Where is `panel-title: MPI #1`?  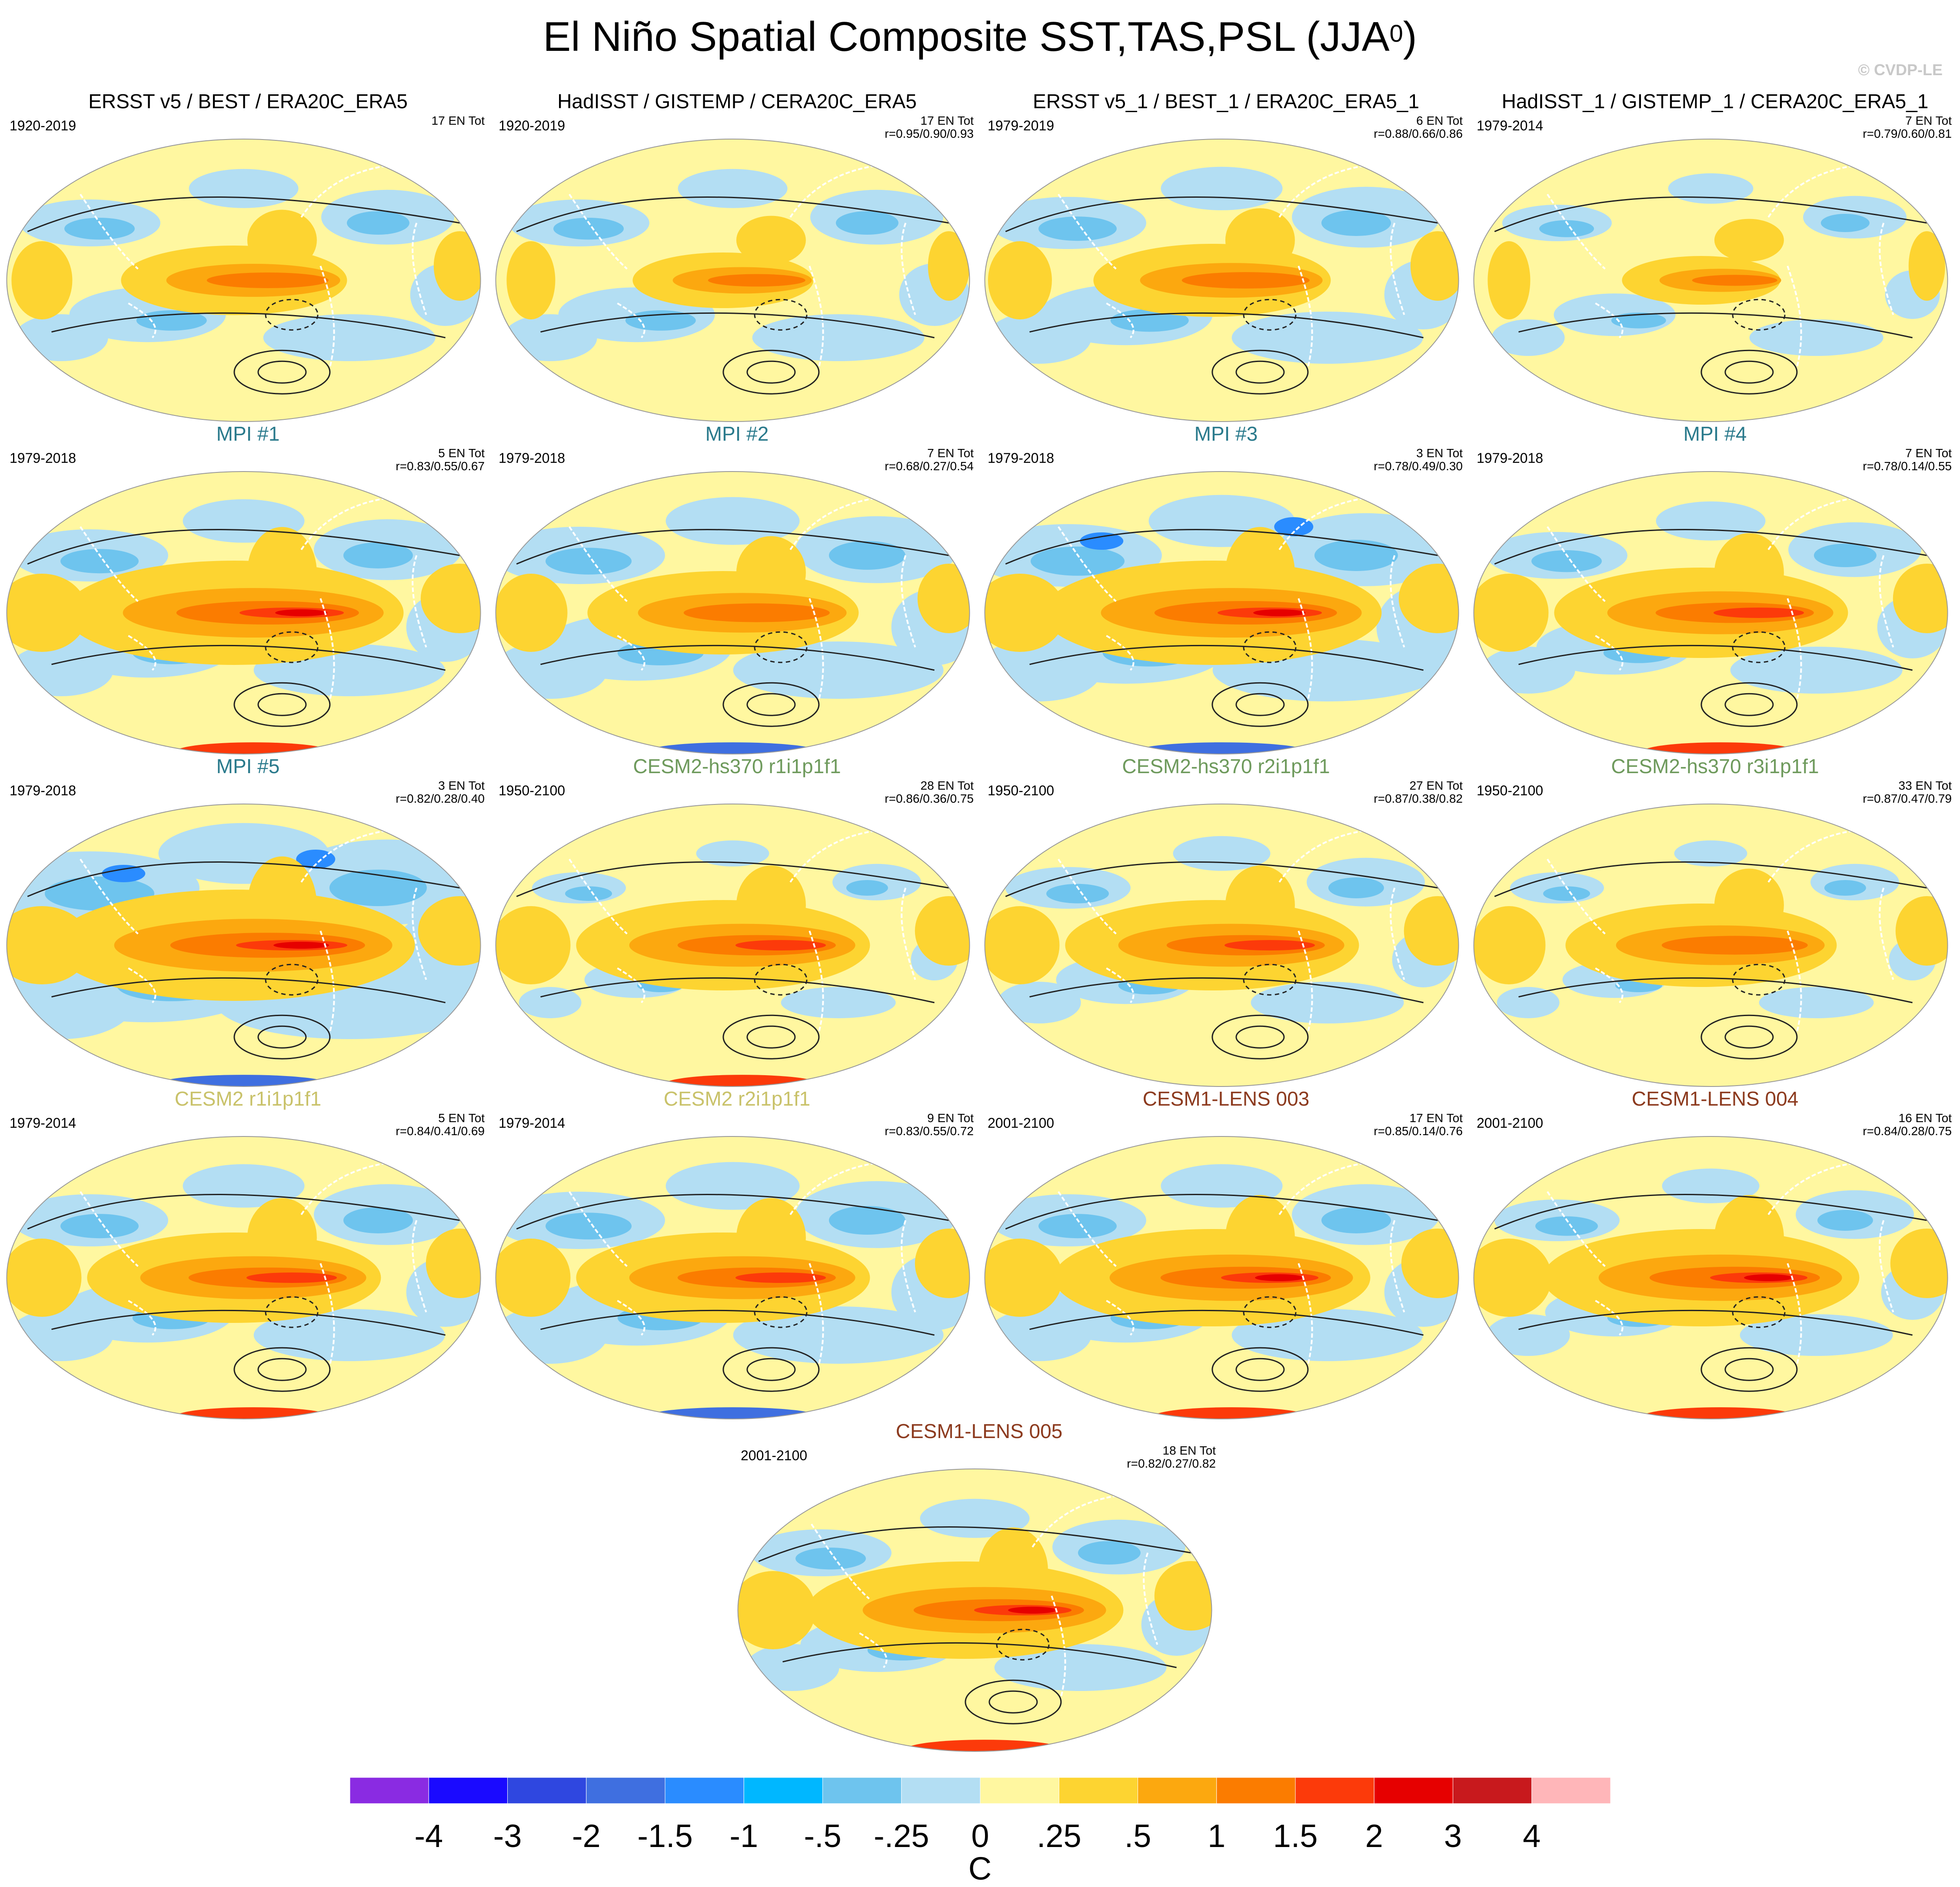
panel-title: MPI #1 is located at coordinates (248, 433).